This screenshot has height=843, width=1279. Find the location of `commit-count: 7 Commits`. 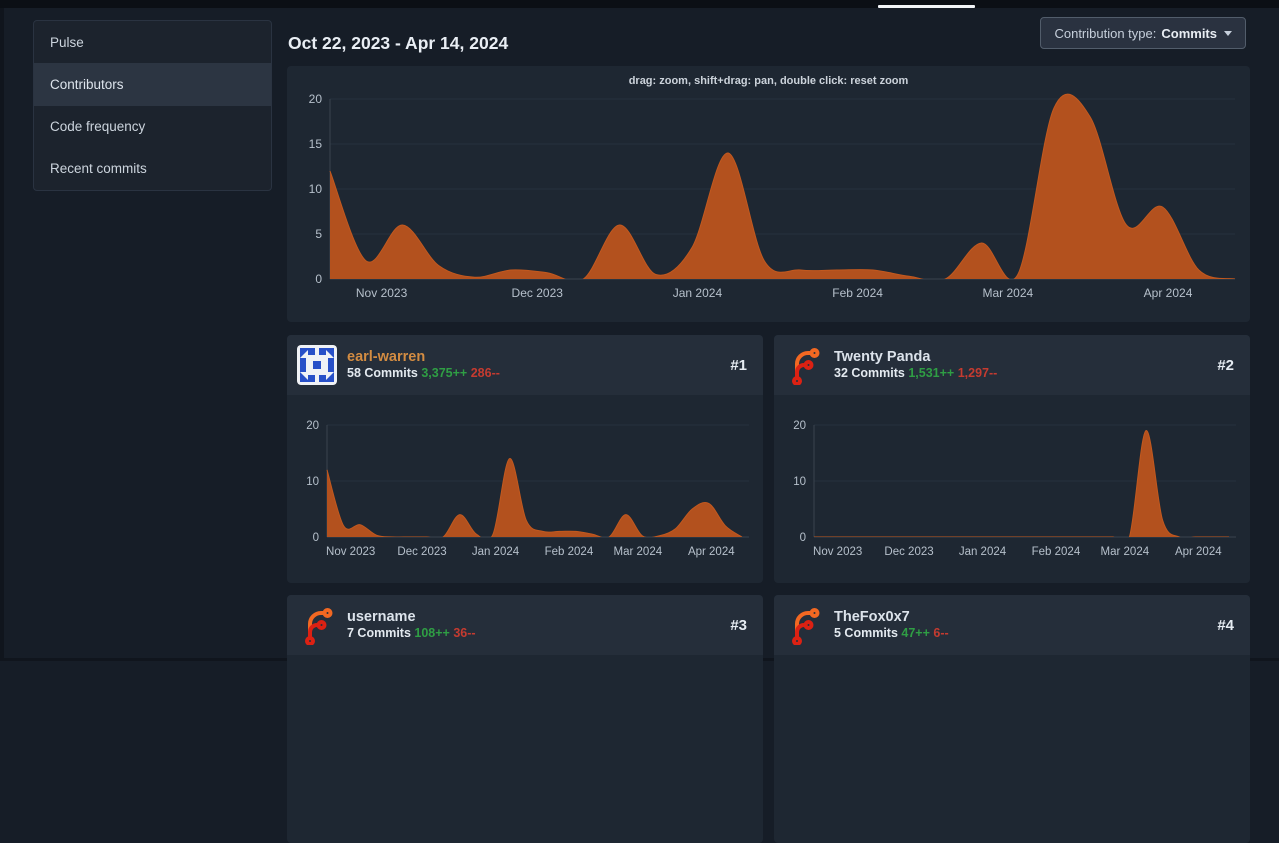

commit-count: 7 Commits is located at coordinates (379, 633).